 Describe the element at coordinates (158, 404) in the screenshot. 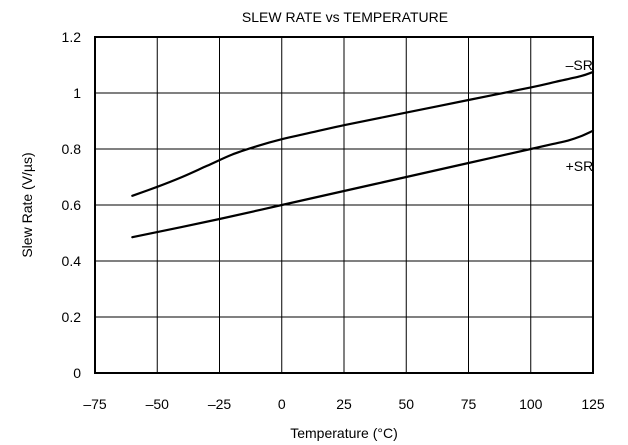

I see `x-tick-label: –50` at that location.